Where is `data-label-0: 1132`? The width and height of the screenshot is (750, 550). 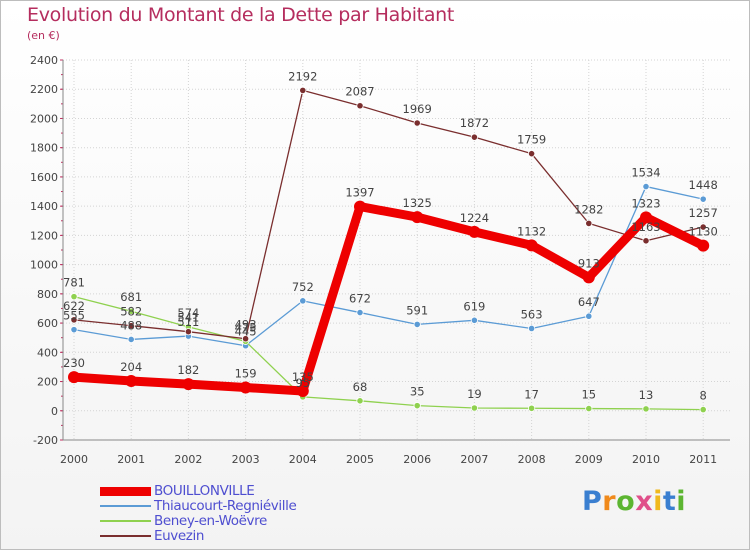
data-label-0: 1132 is located at coordinates (531, 231).